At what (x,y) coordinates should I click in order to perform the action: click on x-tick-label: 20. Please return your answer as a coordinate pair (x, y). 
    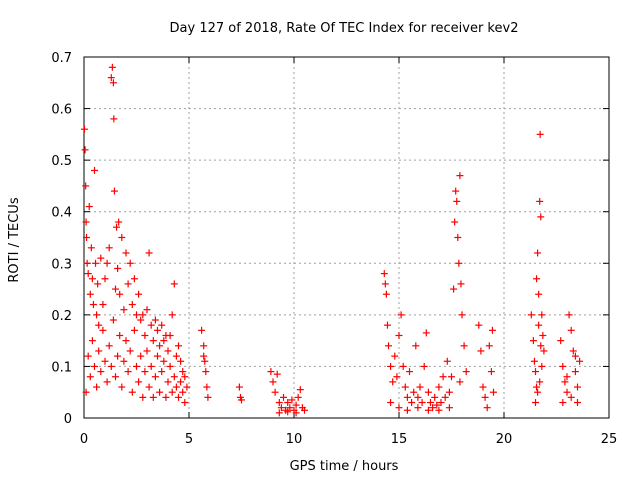
    Looking at the image, I should click on (504, 439).